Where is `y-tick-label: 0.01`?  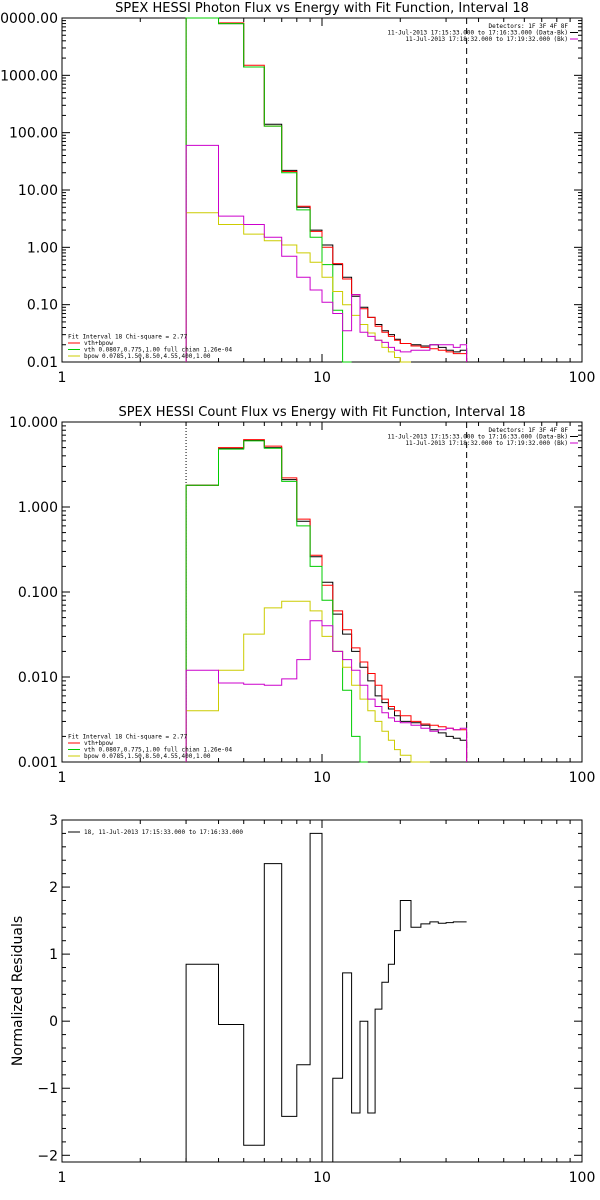 y-tick-label: 0.01 is located at coordinates (42, 363).